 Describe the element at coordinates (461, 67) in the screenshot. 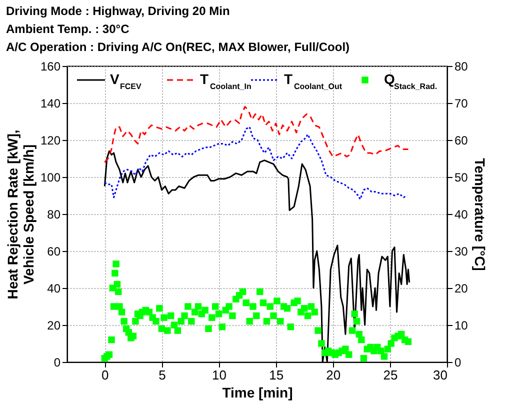

I see `y2-tick-label: 80` at that location.